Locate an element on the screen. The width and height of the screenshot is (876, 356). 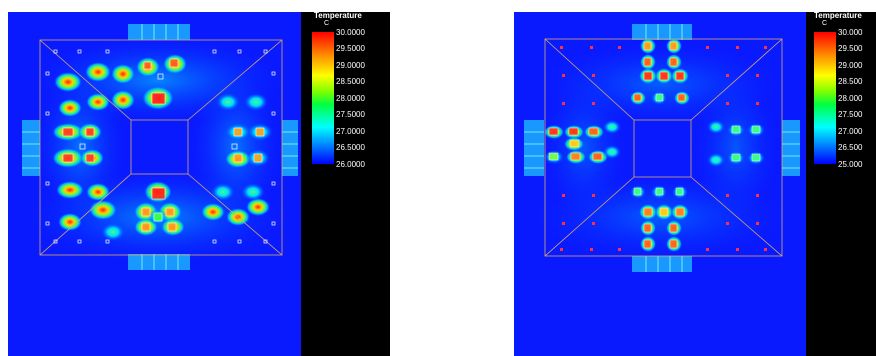
legend-color-bar-left is located at coordinates (323, 98).